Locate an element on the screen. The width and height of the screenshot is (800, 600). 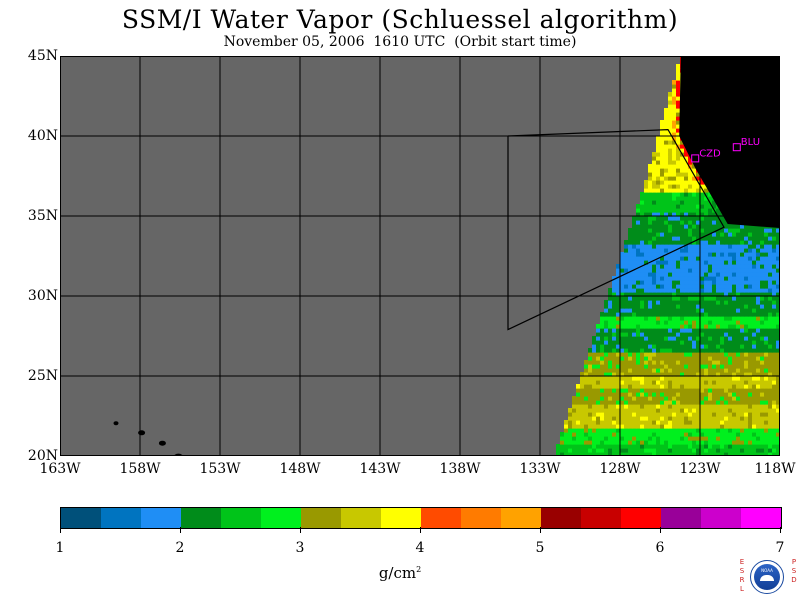
lat-label-45n: 45N is located at coordinates (42, 56).